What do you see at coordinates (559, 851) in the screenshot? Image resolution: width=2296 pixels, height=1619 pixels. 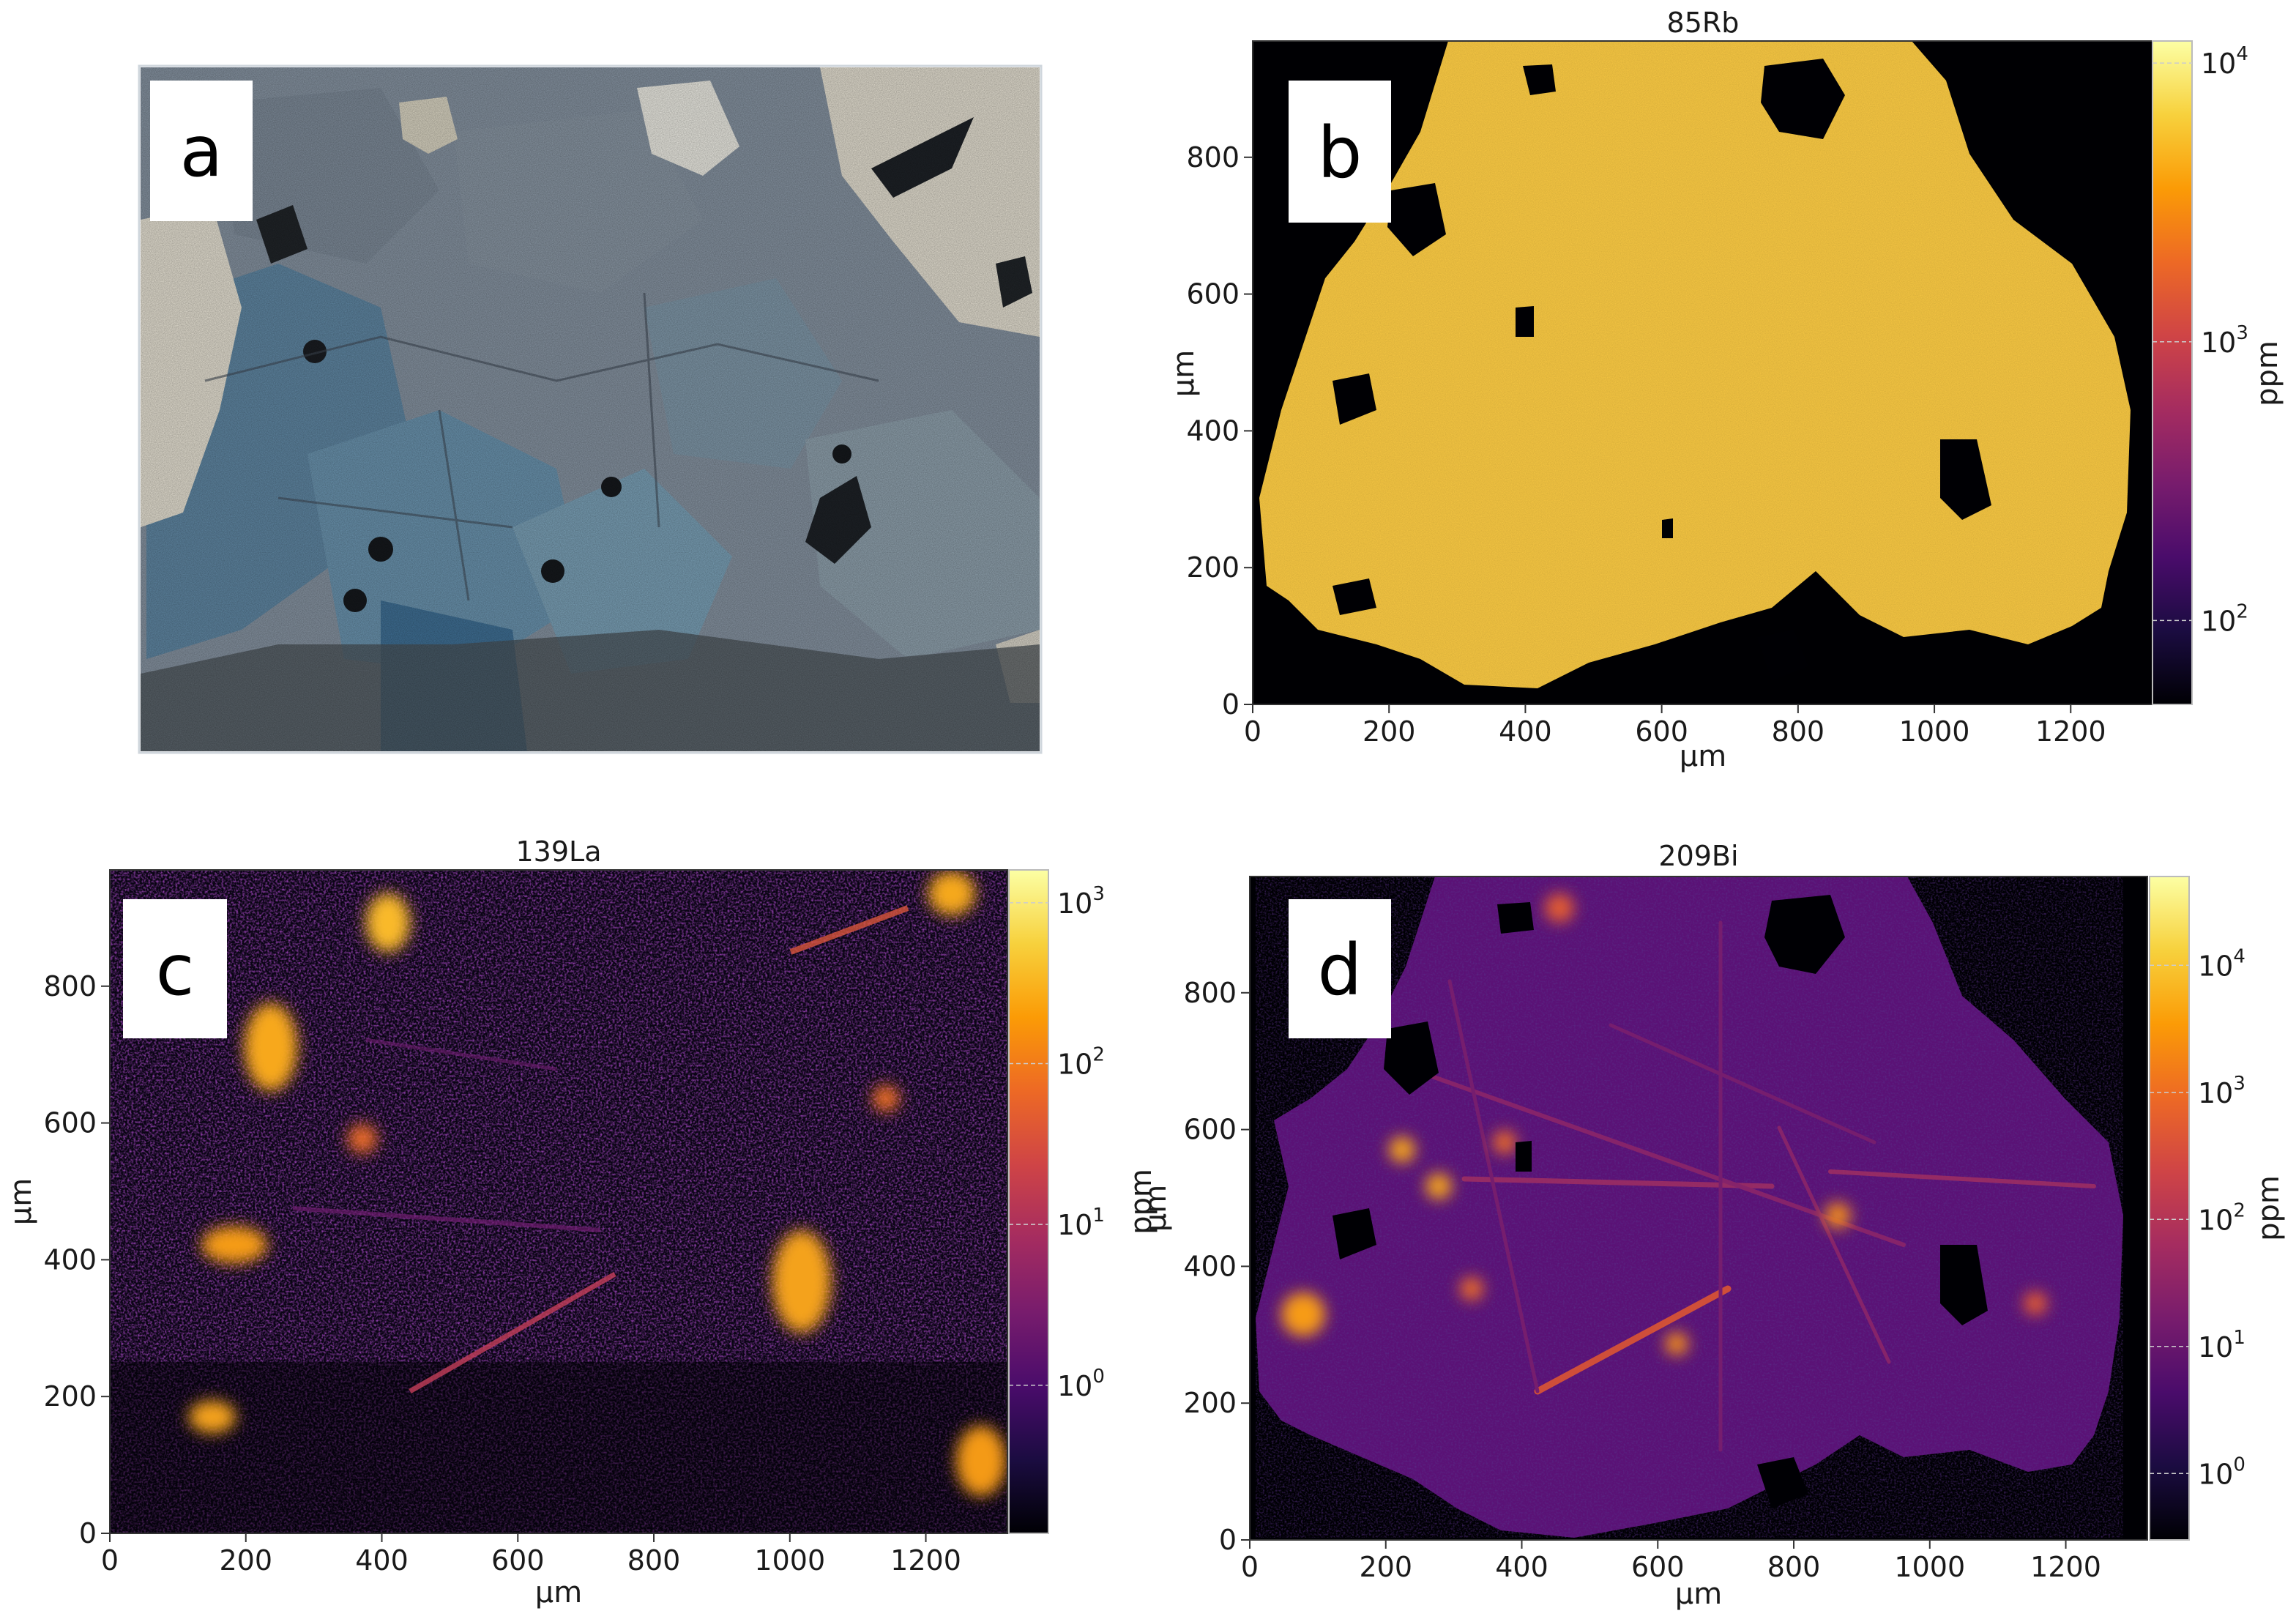 I see `chart-title-c: 139La` at bounding box center [559, 851].